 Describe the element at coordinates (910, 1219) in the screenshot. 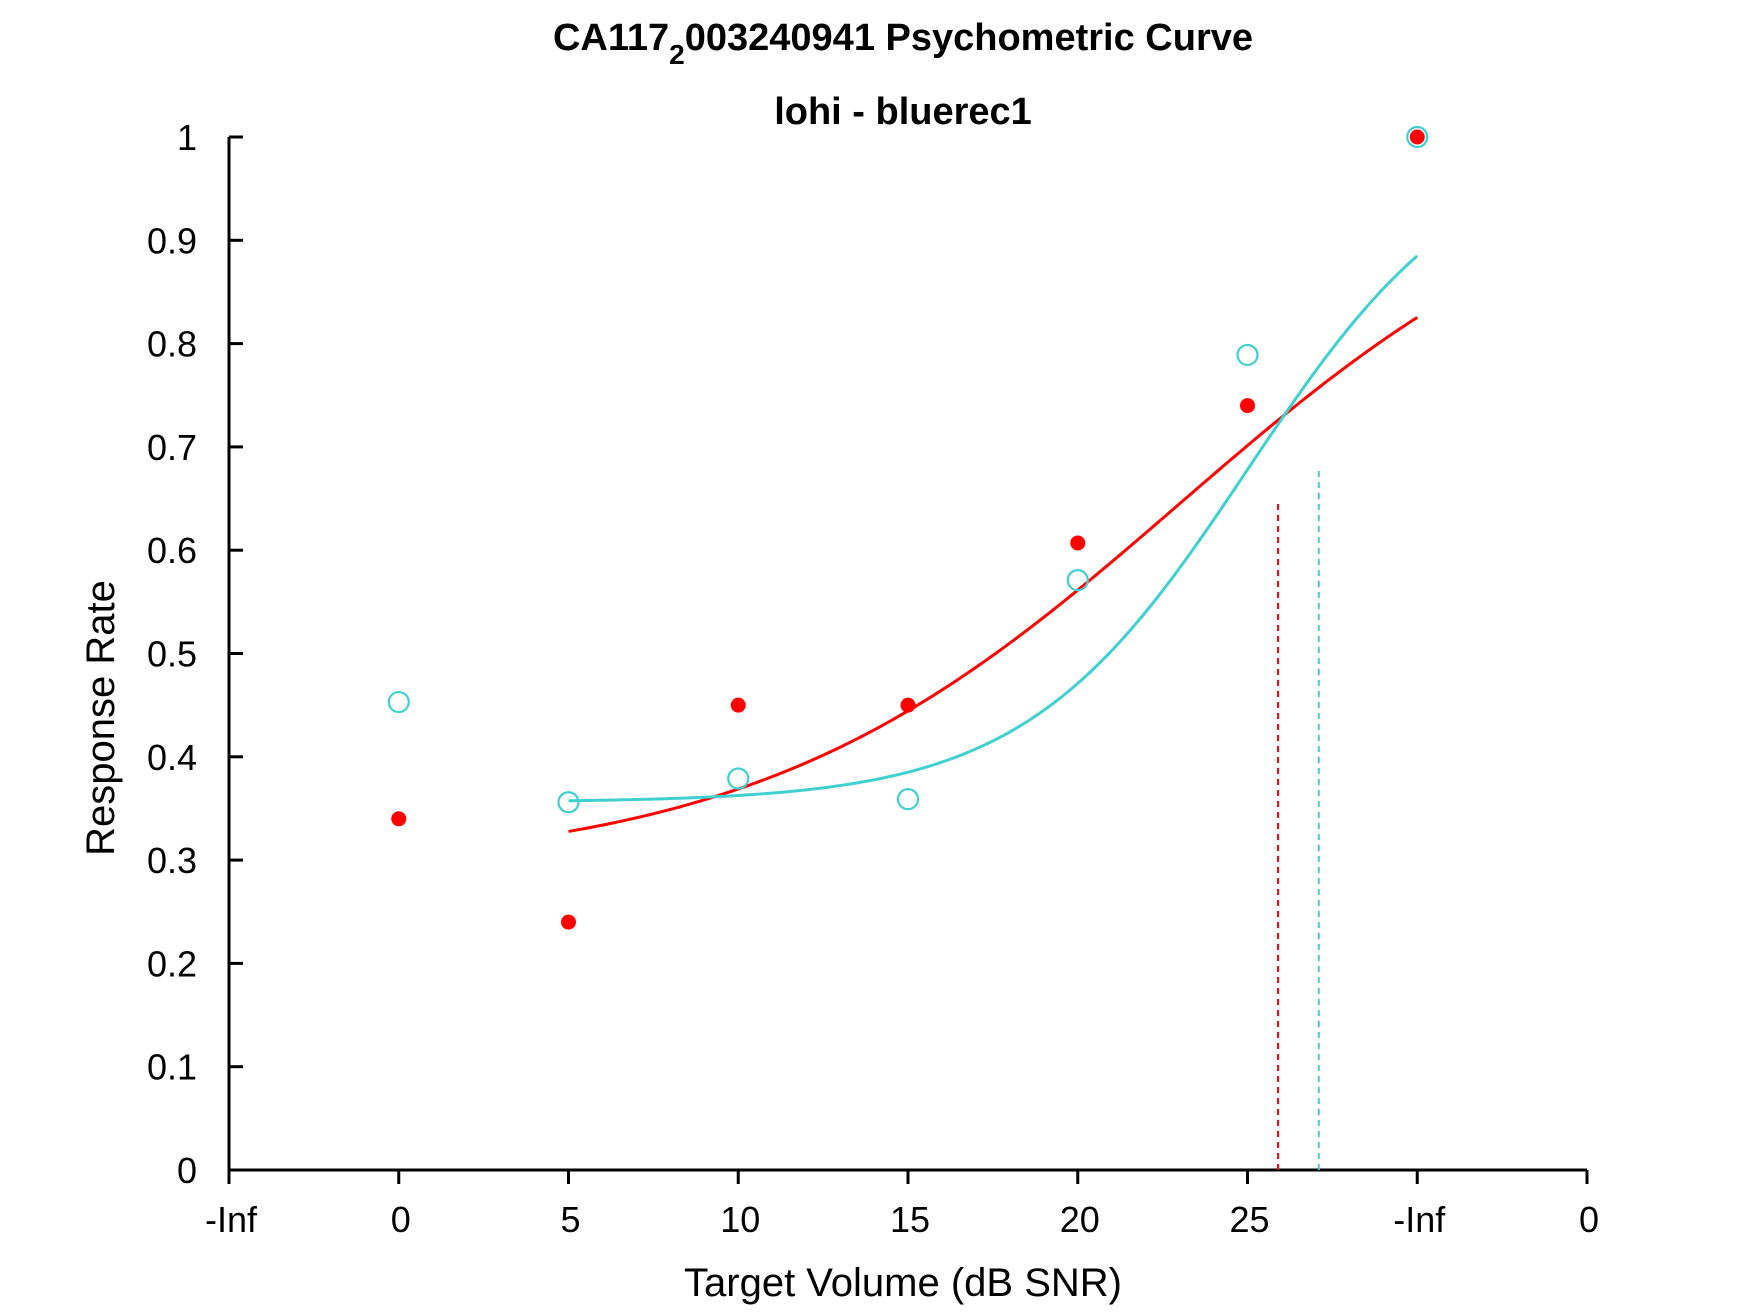

I see `x-tick-label-4: 15` at that location.